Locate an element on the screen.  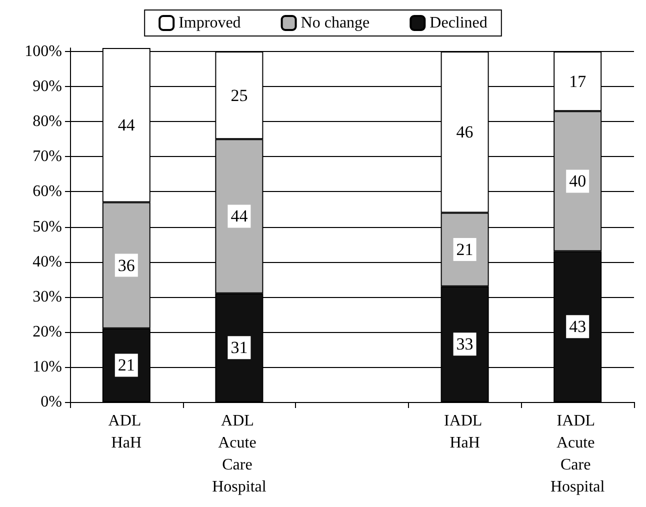
y-tick-label: 100% is located at coordinates (43, 51).